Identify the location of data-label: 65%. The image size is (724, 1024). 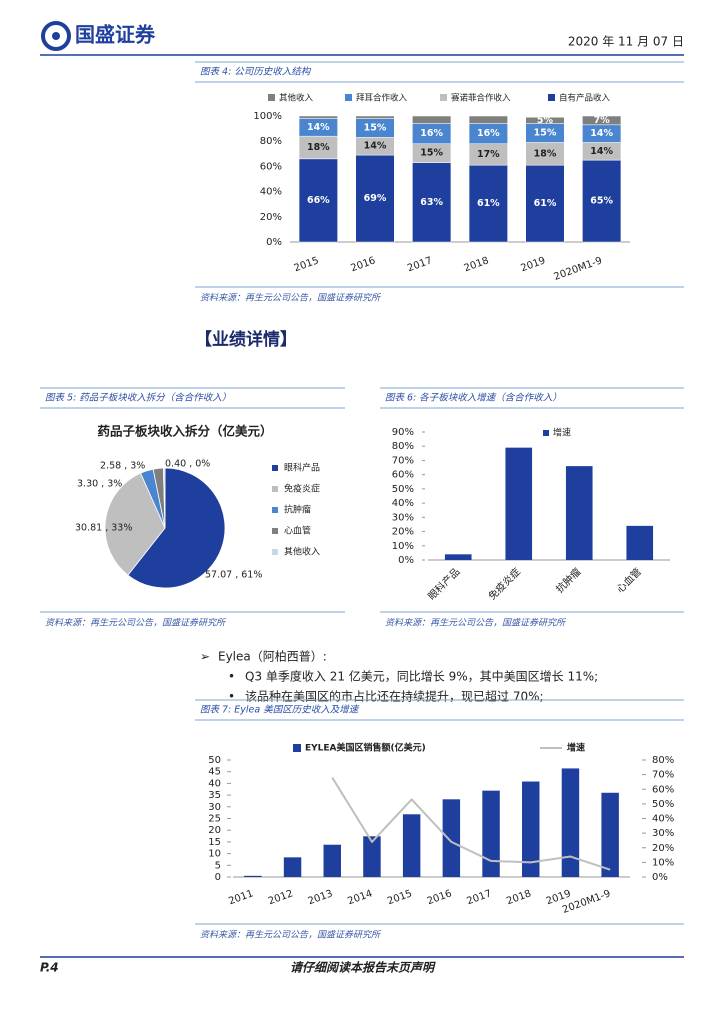
(601, 201).